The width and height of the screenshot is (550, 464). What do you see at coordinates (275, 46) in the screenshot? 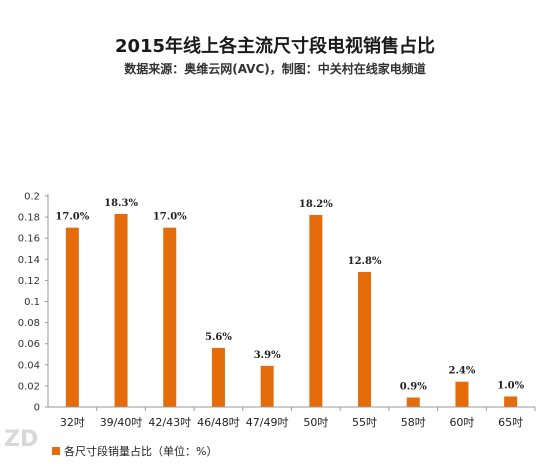
I see `chart-title: 2015年线上各主流尺寸段电视销售占比` at bounding box center [275, 46].